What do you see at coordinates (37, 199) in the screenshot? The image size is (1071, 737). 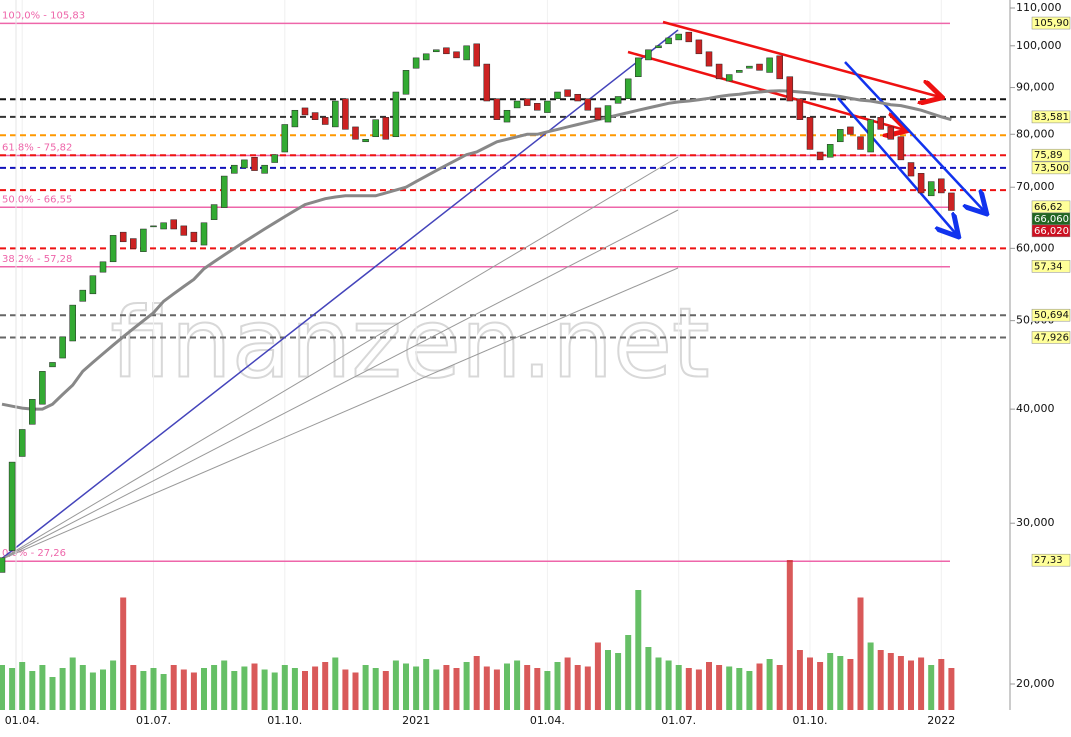 I see `fib-label: 50,0% - 66,55` at bounding box center [37, 199].